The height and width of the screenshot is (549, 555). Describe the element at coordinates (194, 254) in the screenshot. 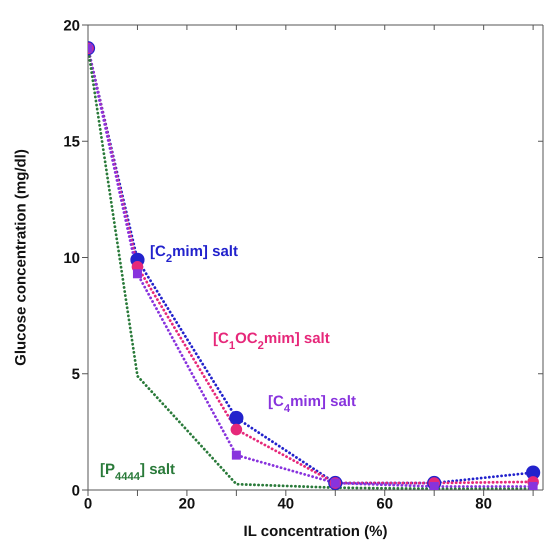

I see `series-label: [C$_{2}$mim] salt` at that location.